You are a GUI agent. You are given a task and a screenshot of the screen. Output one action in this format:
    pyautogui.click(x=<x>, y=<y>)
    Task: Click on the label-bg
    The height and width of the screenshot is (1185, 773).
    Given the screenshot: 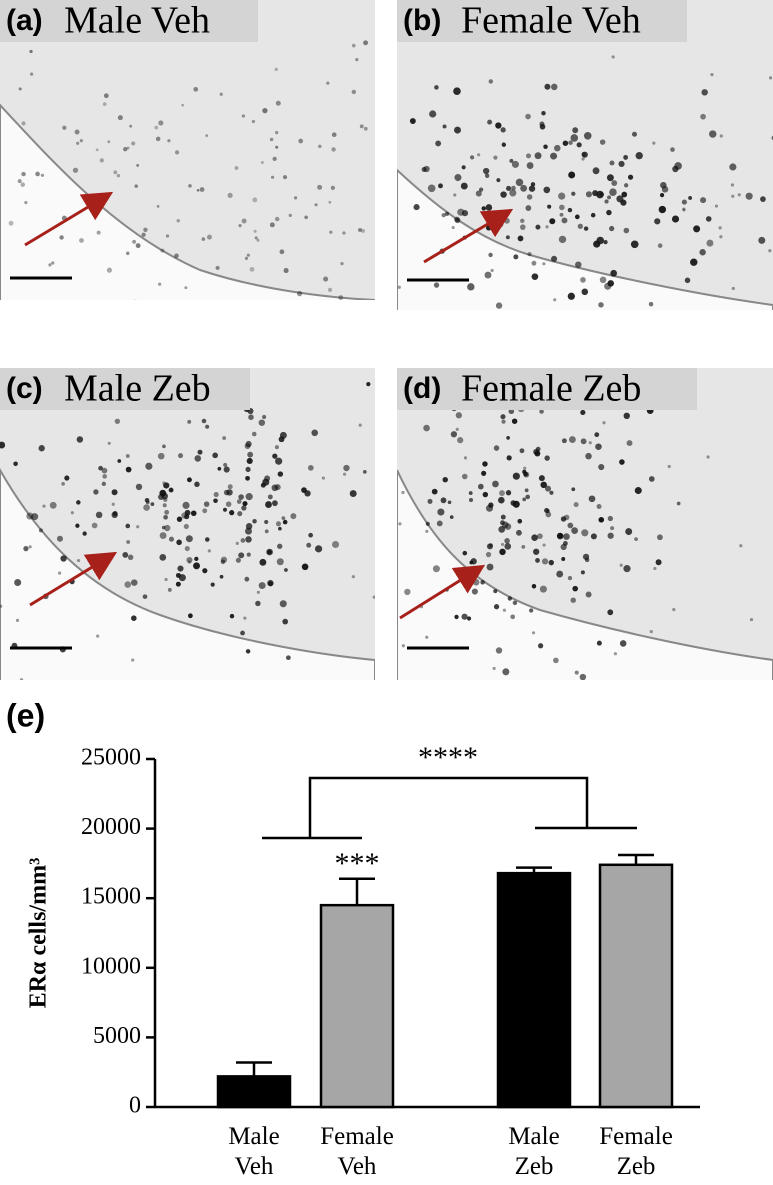 What is the action you would take?
    pyautogui.click(x=129, y=21)
    